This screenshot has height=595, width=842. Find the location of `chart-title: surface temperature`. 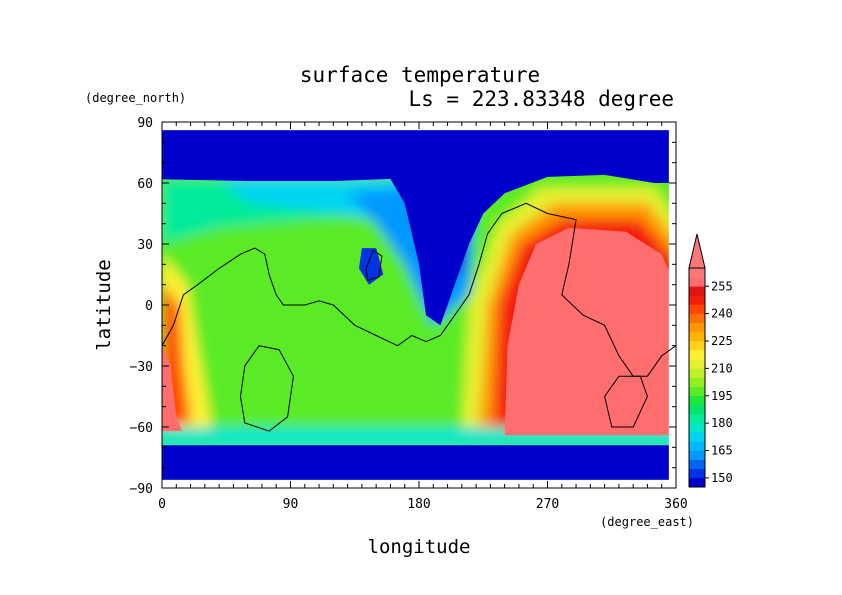

chart-title: surface temperature is located at coordinates (420, 75).